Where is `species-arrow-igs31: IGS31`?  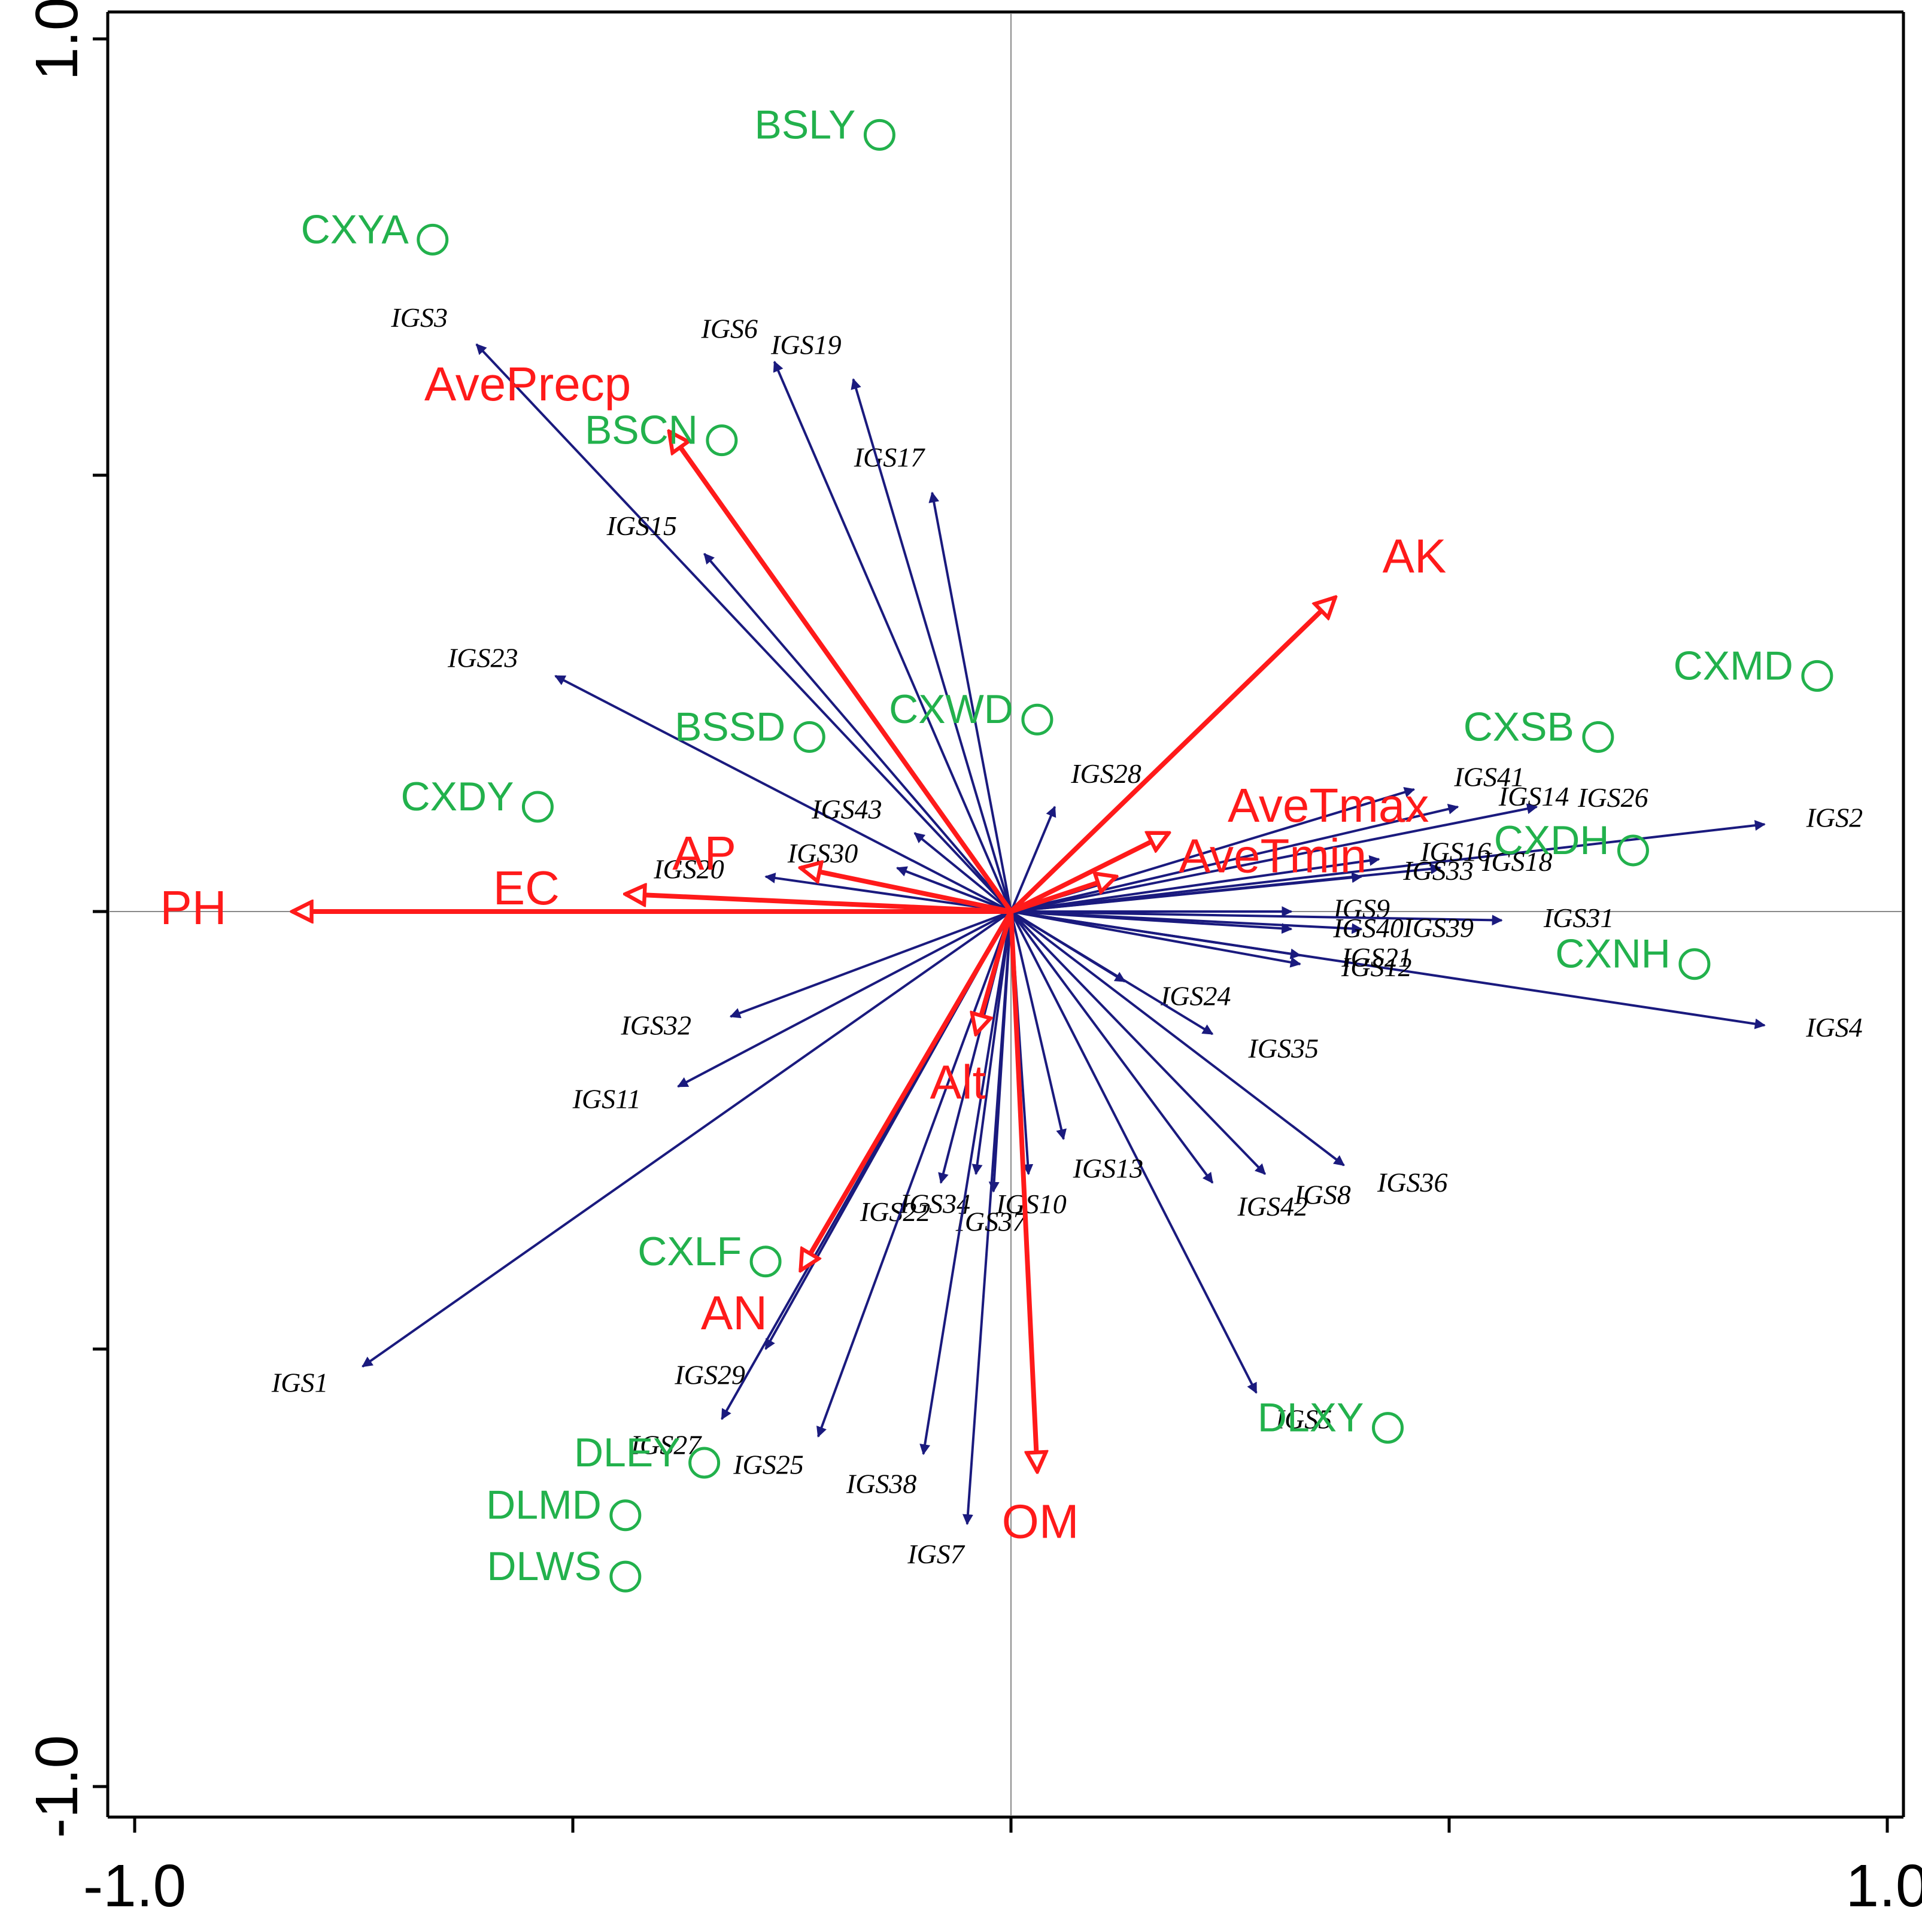 species-arrow-igs31: IGS31 is located at coordinates (1312, 918).